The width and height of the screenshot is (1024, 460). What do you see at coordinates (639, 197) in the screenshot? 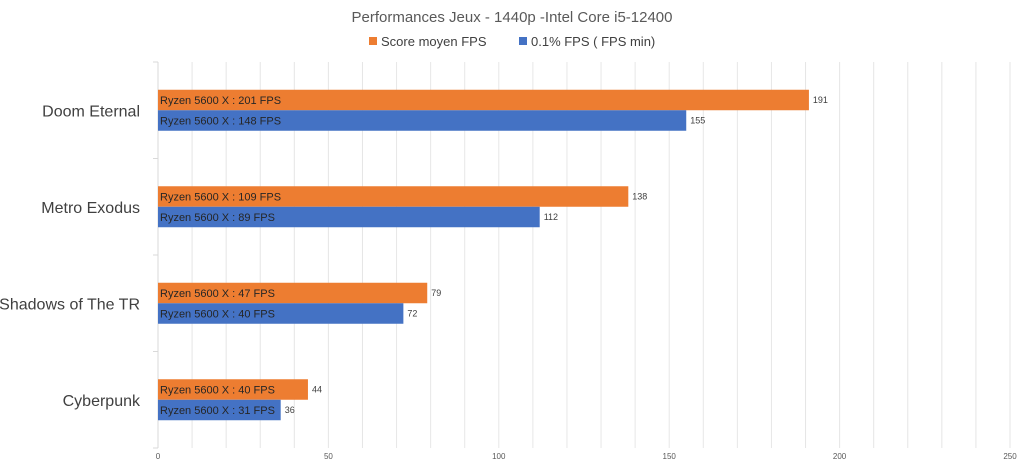
I see `data-label: 138` at bounding box center [639, 197].